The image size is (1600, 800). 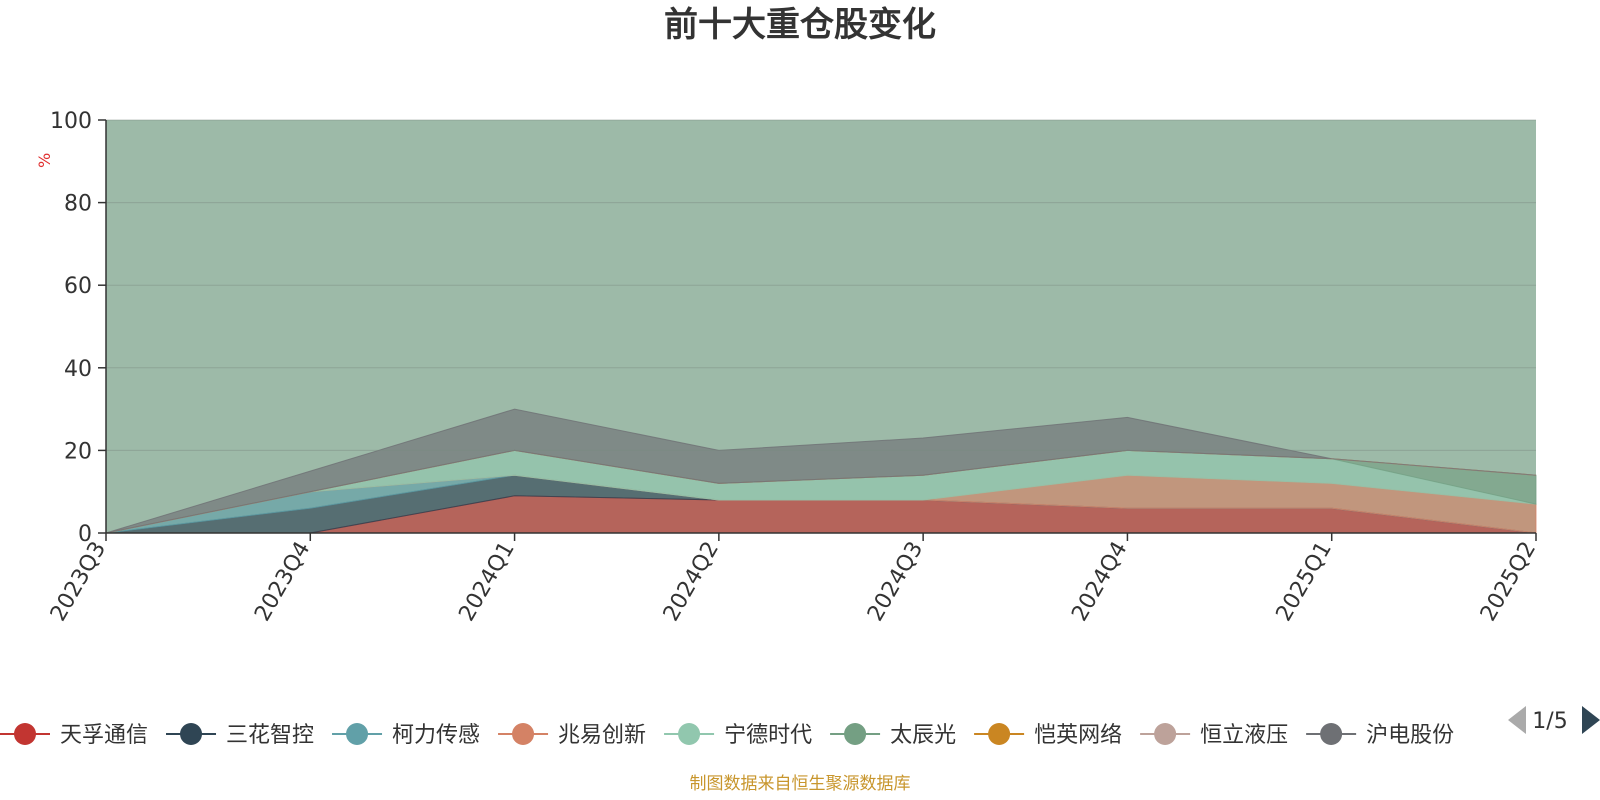 I want to click on legend-prev-arrow-icon, so click(x=1517, y=720).